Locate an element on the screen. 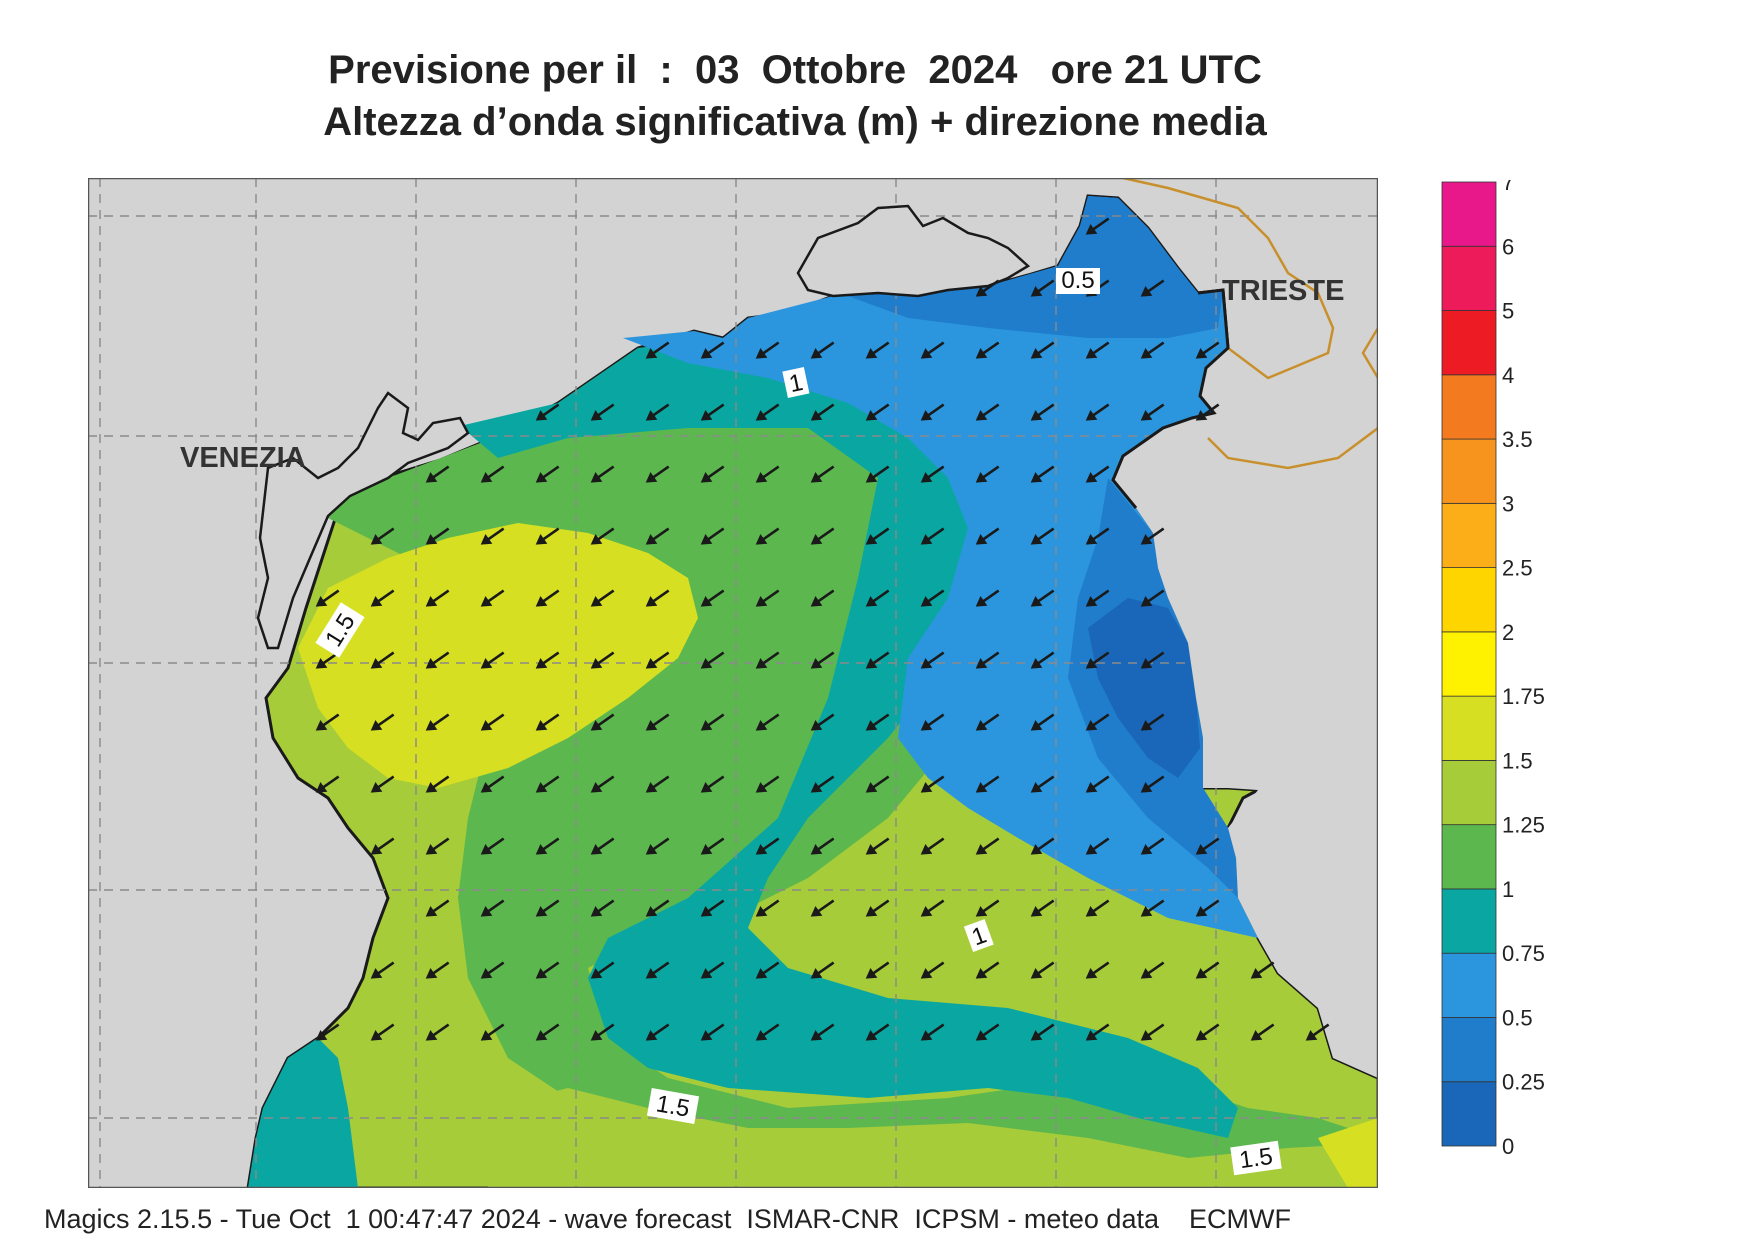 The height and width of the screenshot is (1242, 1755). legend-label: 0.5 is located at coordinates (1517, 1017).